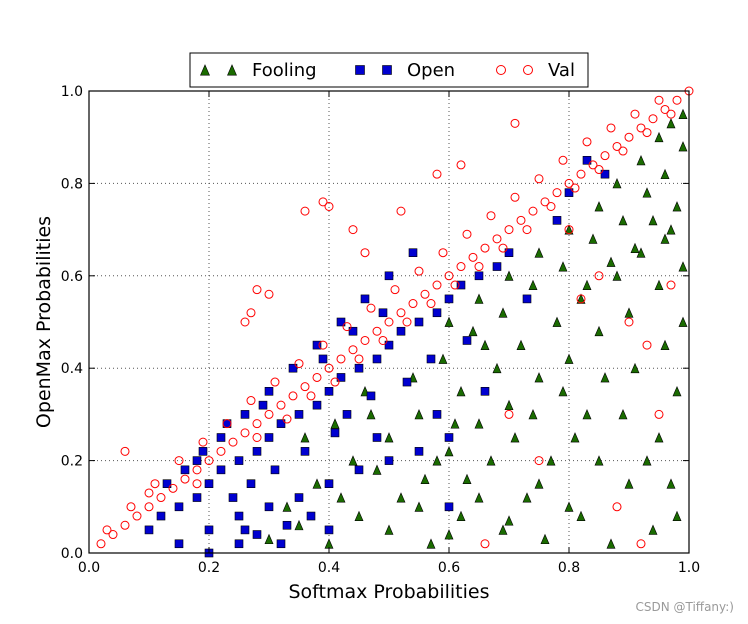 The image size is (748, 624). What do you see at coordinates (329, 568) in the screenshot?
I see `x-tick-label: 0.4` at bounding box center [329, 568].